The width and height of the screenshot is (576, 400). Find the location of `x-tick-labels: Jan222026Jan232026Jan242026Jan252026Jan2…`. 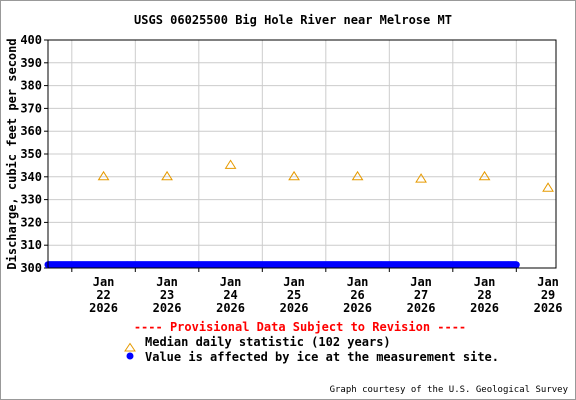

x-tick-labels: Jan222026Jan232026Jan242026Jan252026Jan2… is located at coordinates (325, 295).